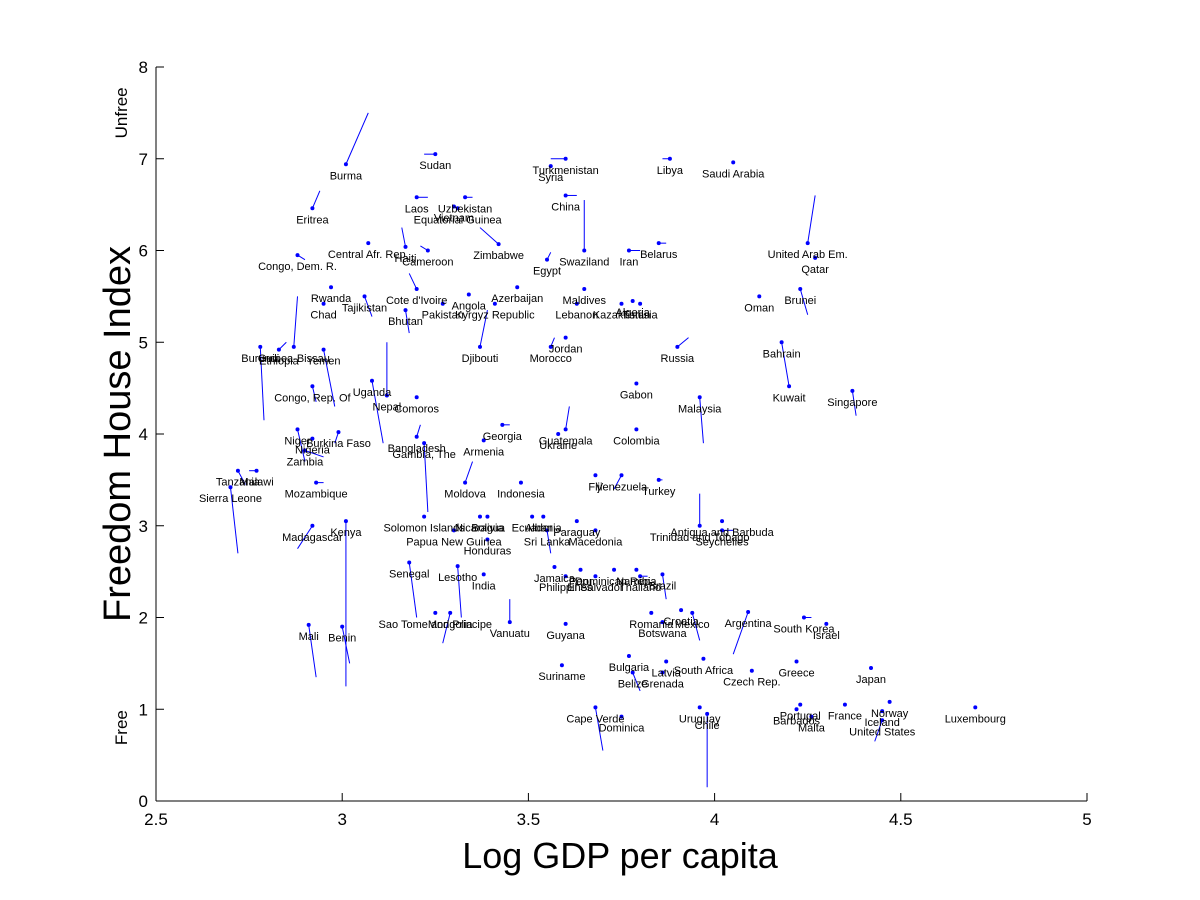  What do you see at coordinates (707, 726) in the screenshot?
I see `point-label: Chile` at bounding box center [707, 726].